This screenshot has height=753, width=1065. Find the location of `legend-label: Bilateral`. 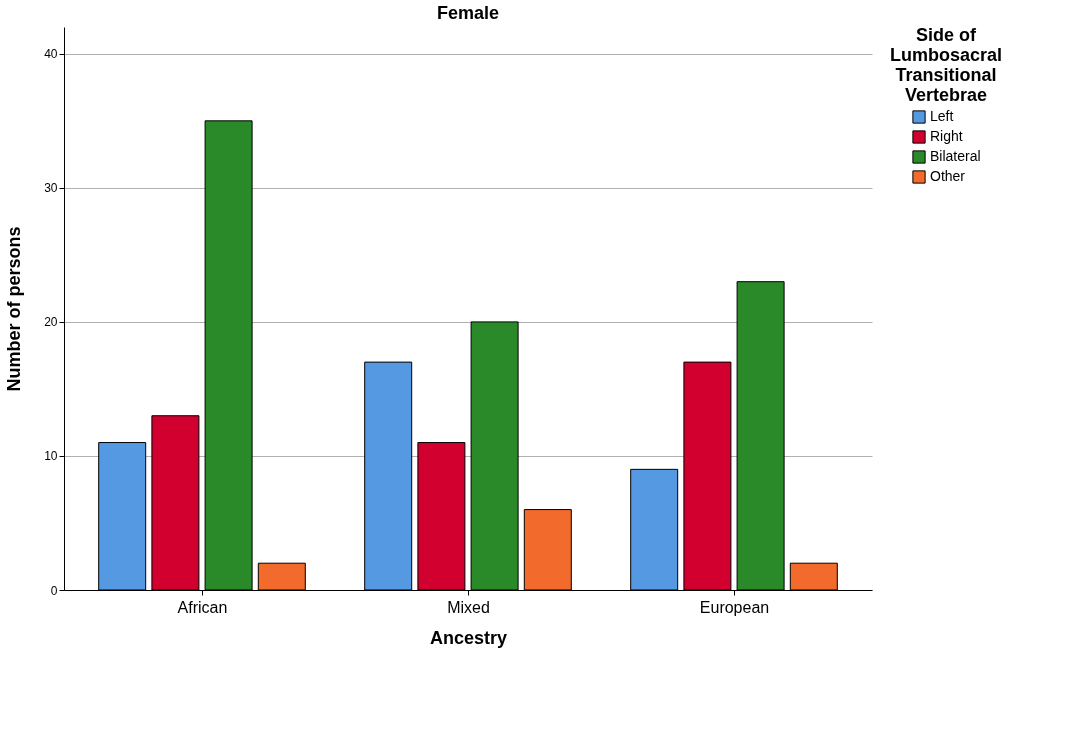

legend-label: Bilateral is located at coordinates (955, 156).